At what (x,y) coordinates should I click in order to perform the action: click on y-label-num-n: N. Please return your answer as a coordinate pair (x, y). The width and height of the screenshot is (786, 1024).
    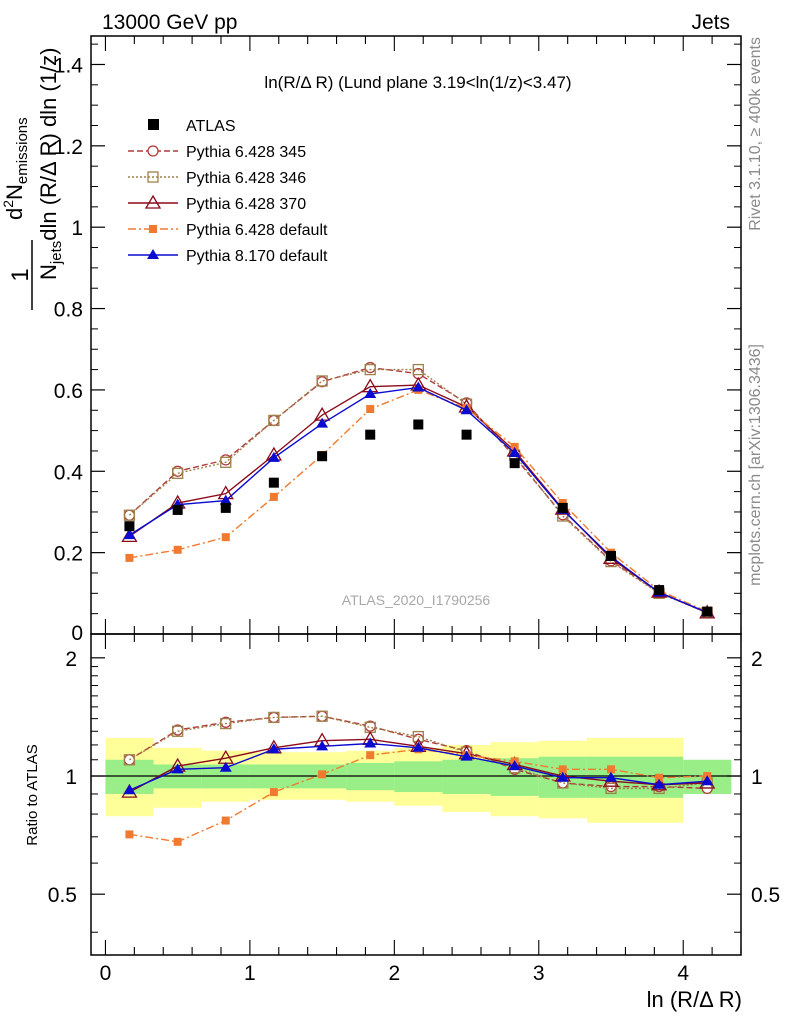
    Looking at the image, I should click on (14, 192).